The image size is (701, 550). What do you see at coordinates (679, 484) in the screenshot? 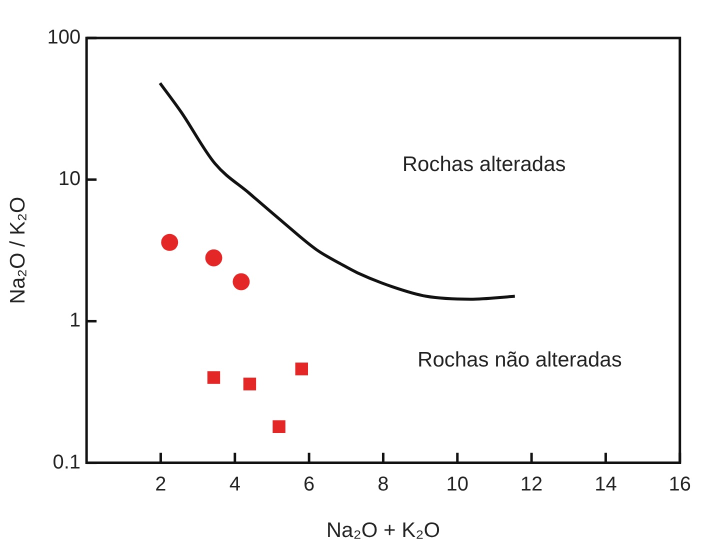
I see `x-tick-label: 16` at bounding box center [679, 484].